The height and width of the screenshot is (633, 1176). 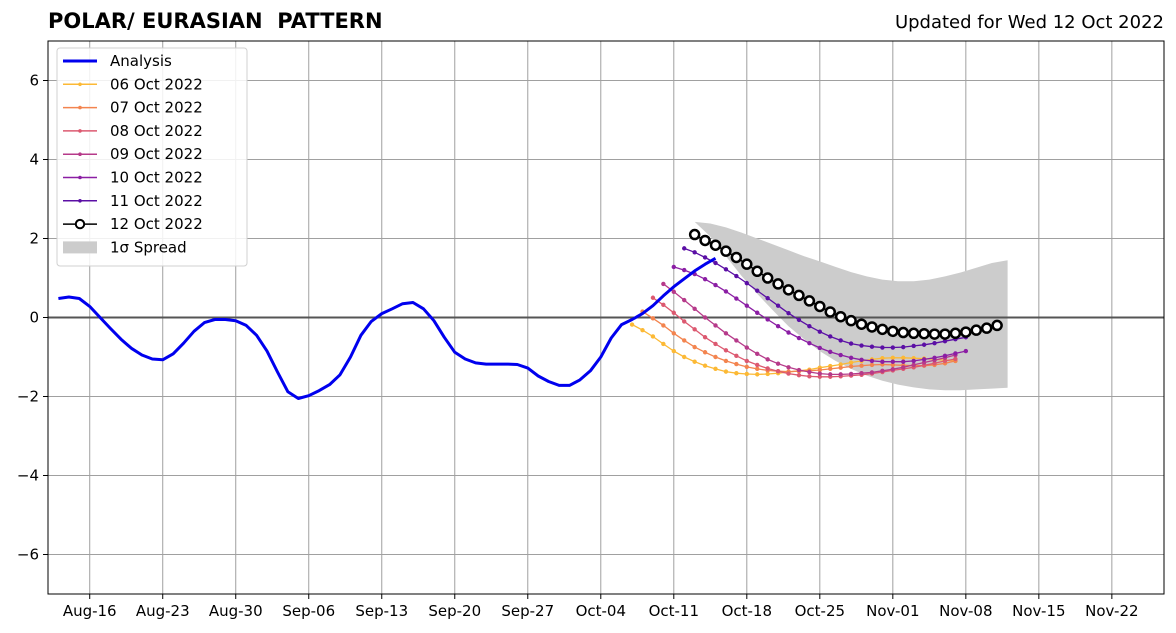 I want to click on legend-label: 11 Oct 2022, so click(x=156, y=201).